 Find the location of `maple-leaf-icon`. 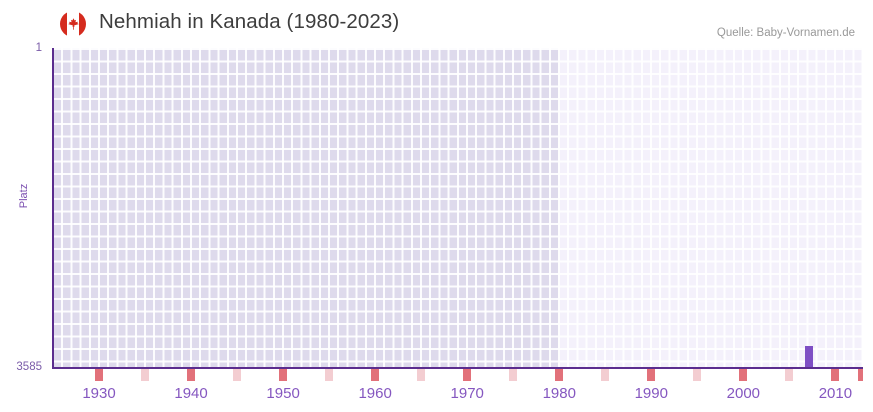

maple-leaf-icon is located at coordinates (73, 24).